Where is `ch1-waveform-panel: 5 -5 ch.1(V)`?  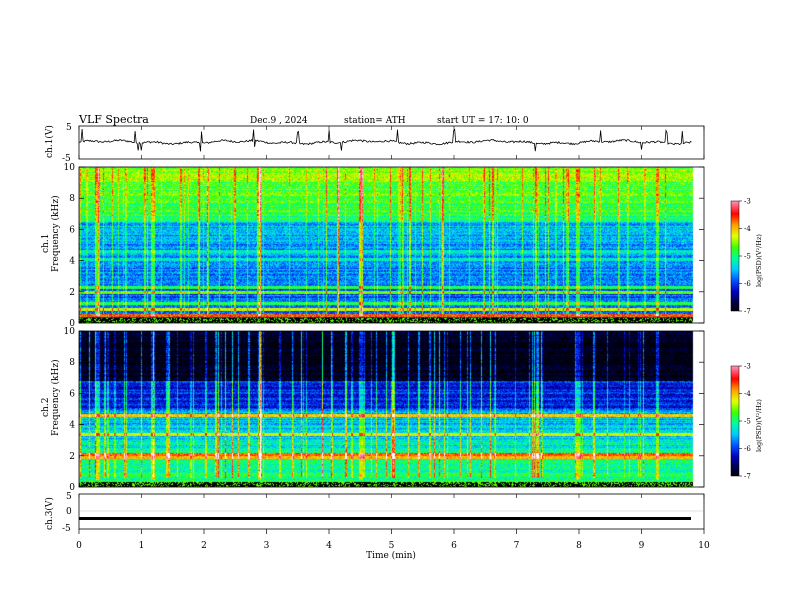
ch1-waveform-panel: 5 -5 ch.1(V) is located at coordinates (374, 143).